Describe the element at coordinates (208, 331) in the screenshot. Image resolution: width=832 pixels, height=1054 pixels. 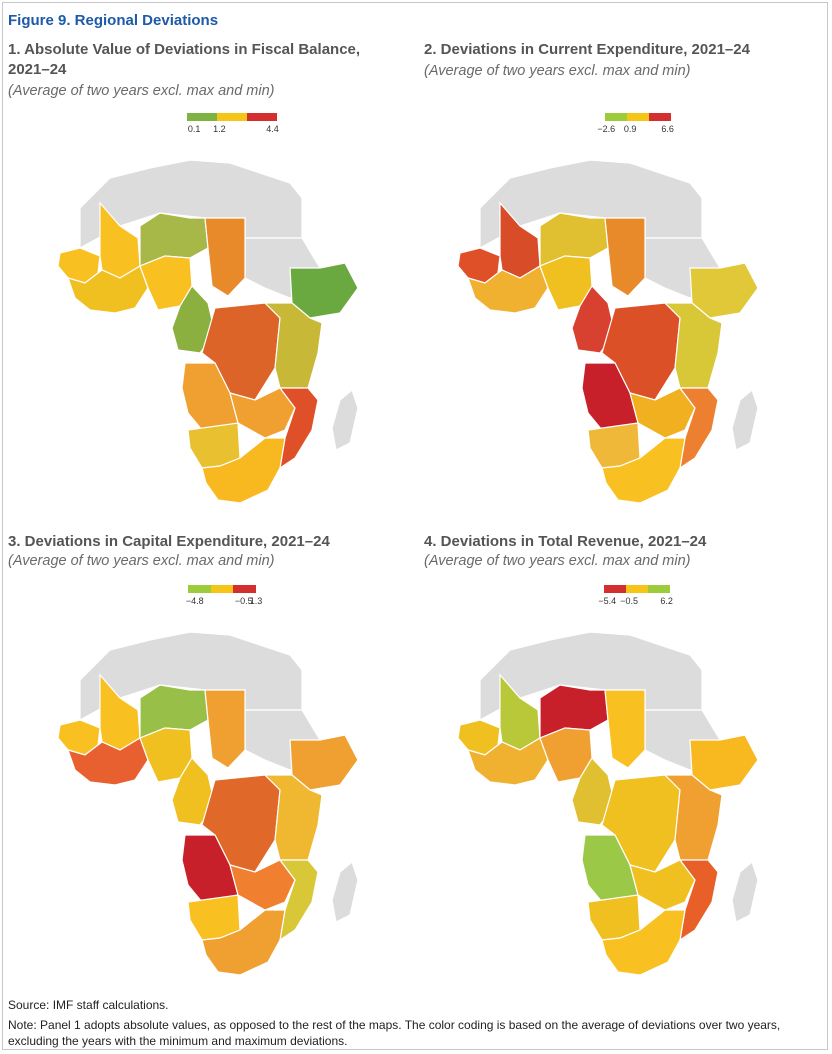
I see `panel-1-map` at that location.